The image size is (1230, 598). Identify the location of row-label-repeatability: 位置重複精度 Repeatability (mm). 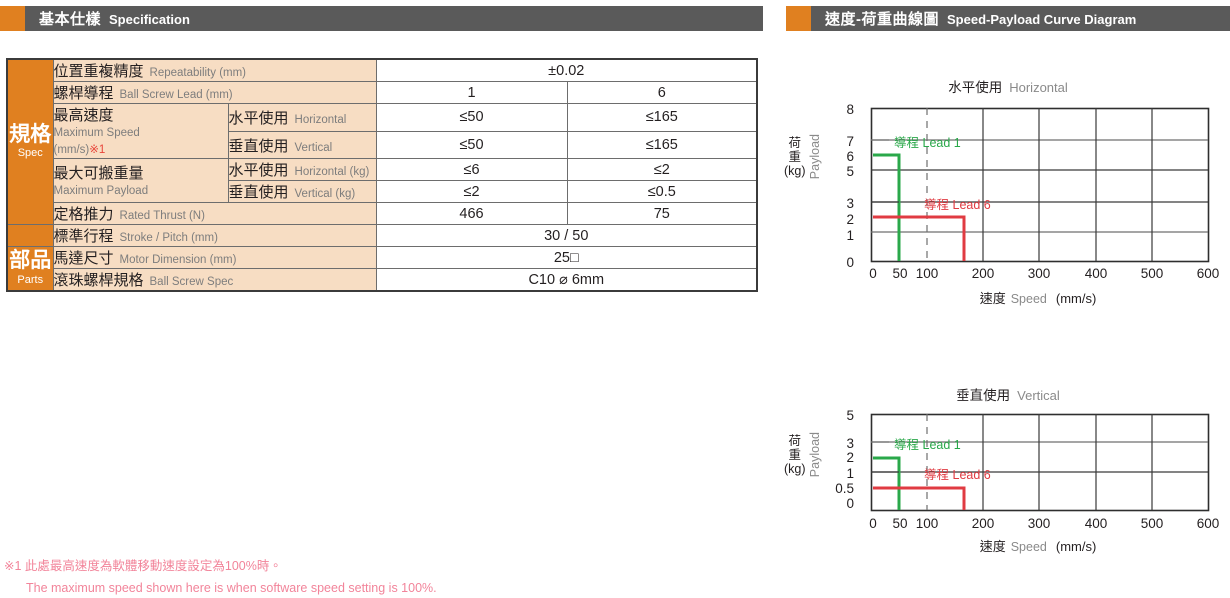
(214, 70).